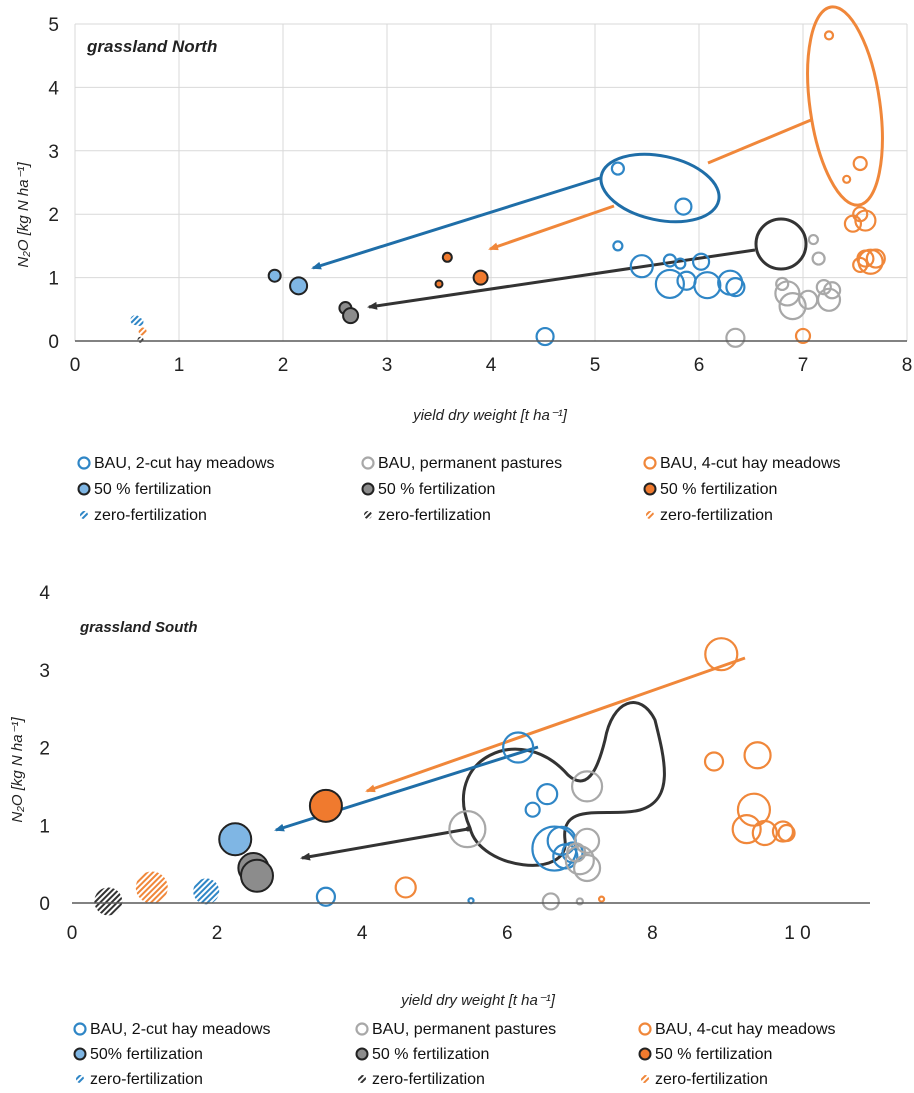 This screenshot has width=914, height=1093. I want to click on legend-label: 50% fertilization, so click(146, 1054).